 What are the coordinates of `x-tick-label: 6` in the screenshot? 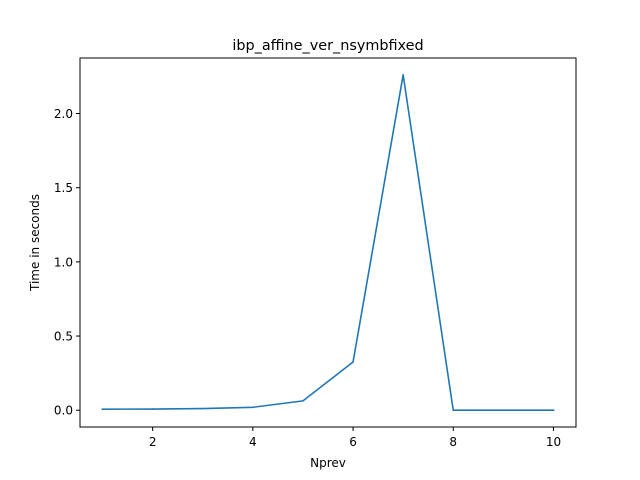 It's located at (353, 442).